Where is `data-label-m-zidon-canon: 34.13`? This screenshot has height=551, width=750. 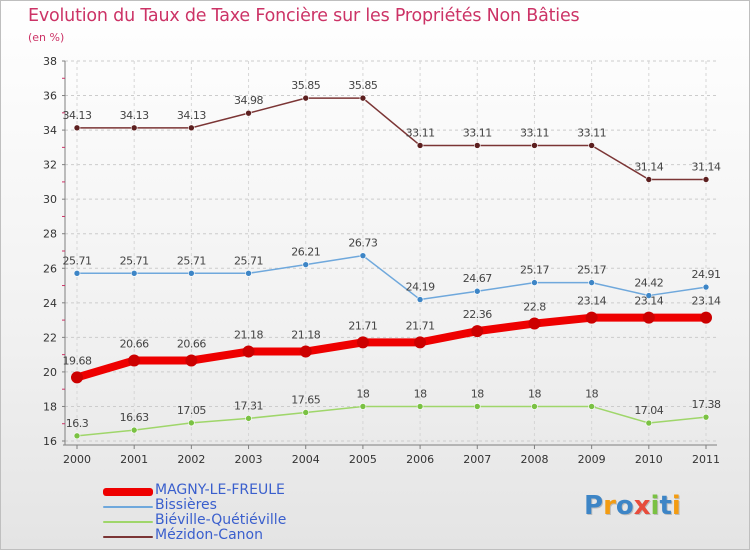
data-label-m-zidon-canon: 34.13 is located at coordinates (191, 115).